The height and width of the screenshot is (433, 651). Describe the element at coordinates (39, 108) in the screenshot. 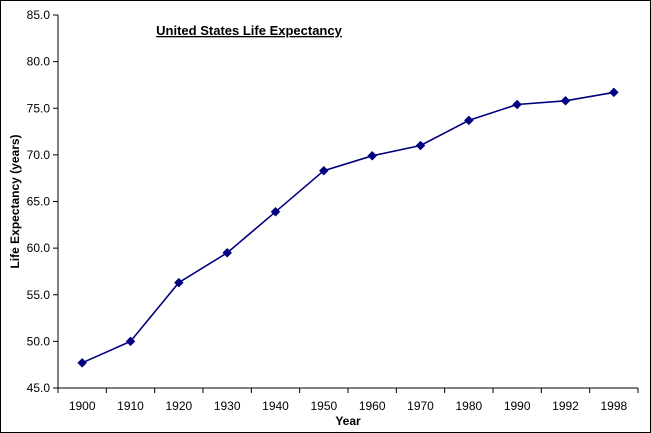

I see `y-tick-label: 75.0` at that location.